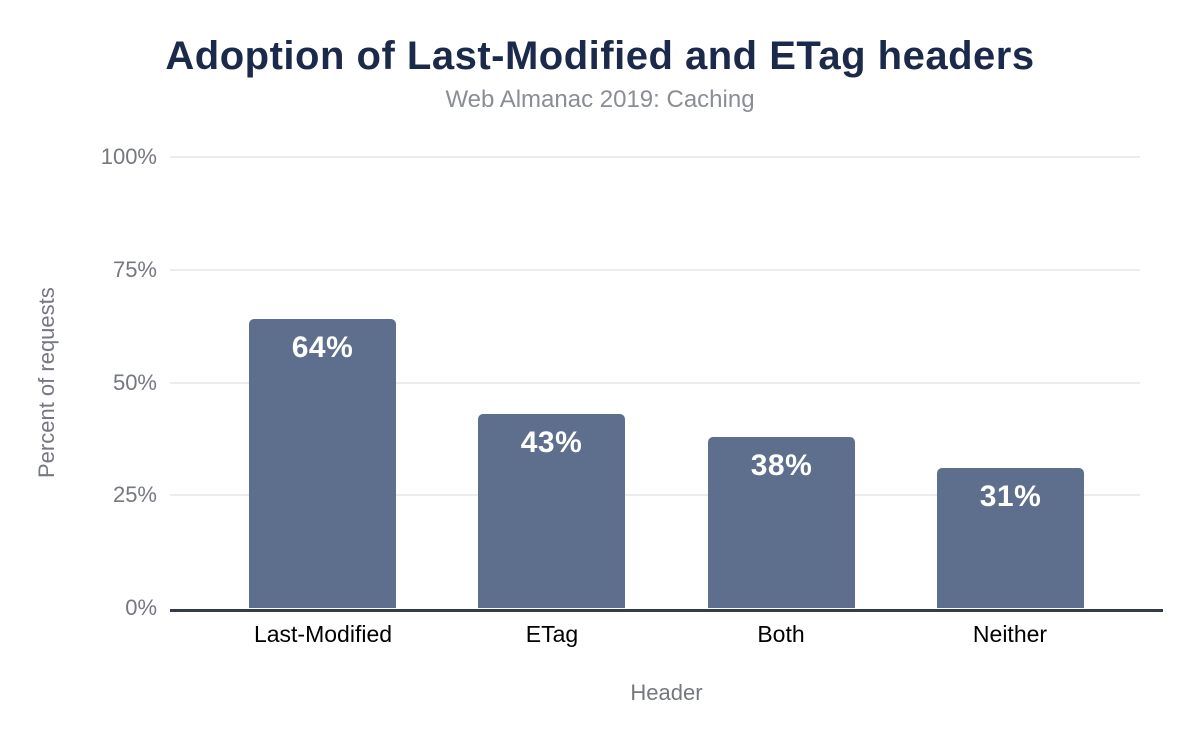  I want to click on y-tick-label-75%: 75%, so click(134, 269).